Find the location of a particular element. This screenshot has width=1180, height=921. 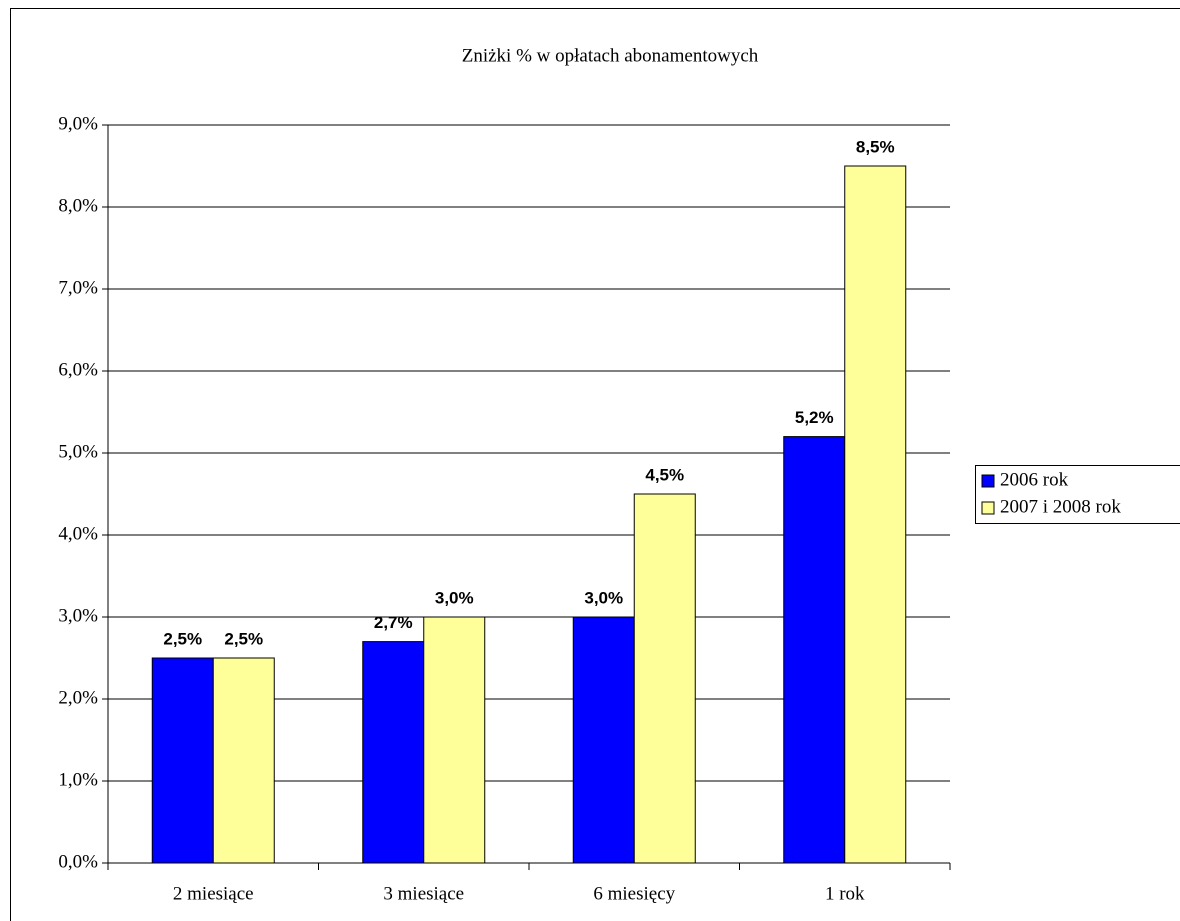

y-tick-label: 7,0% is located at coordinates (78, 287).